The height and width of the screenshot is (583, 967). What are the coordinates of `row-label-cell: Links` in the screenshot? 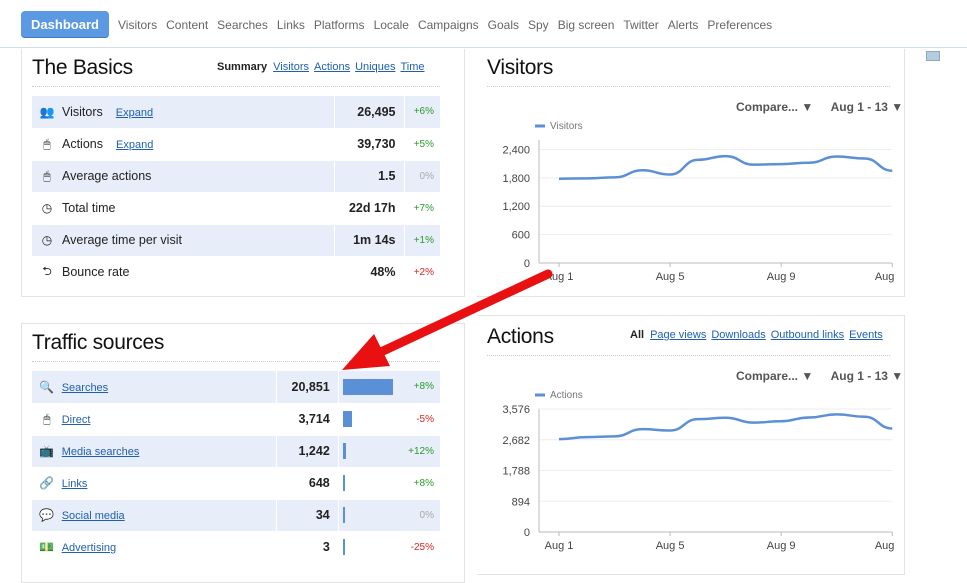 It's located at (169, 483).